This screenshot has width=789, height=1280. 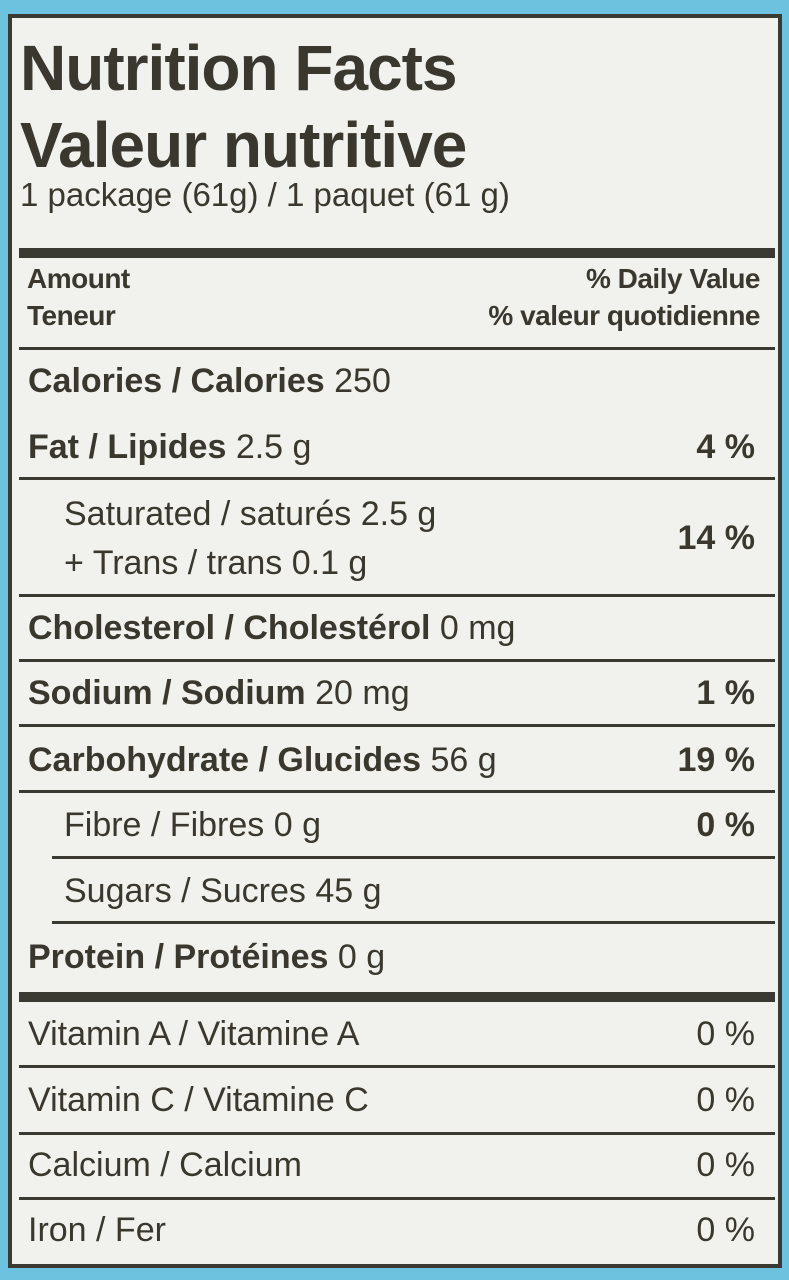 What do you see at coordinates (78, 278) in the screenshot?
I see `amount-en: Amount` at bounding box center [78, 278].